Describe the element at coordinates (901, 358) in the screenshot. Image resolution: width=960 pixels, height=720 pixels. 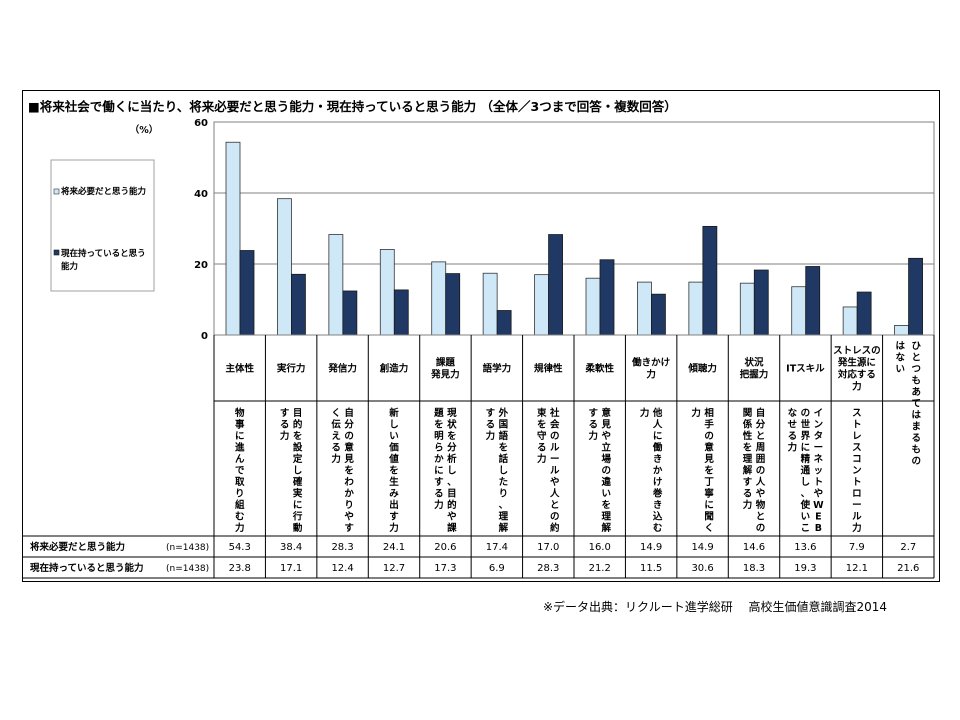
I see `category-label: な` at that location.